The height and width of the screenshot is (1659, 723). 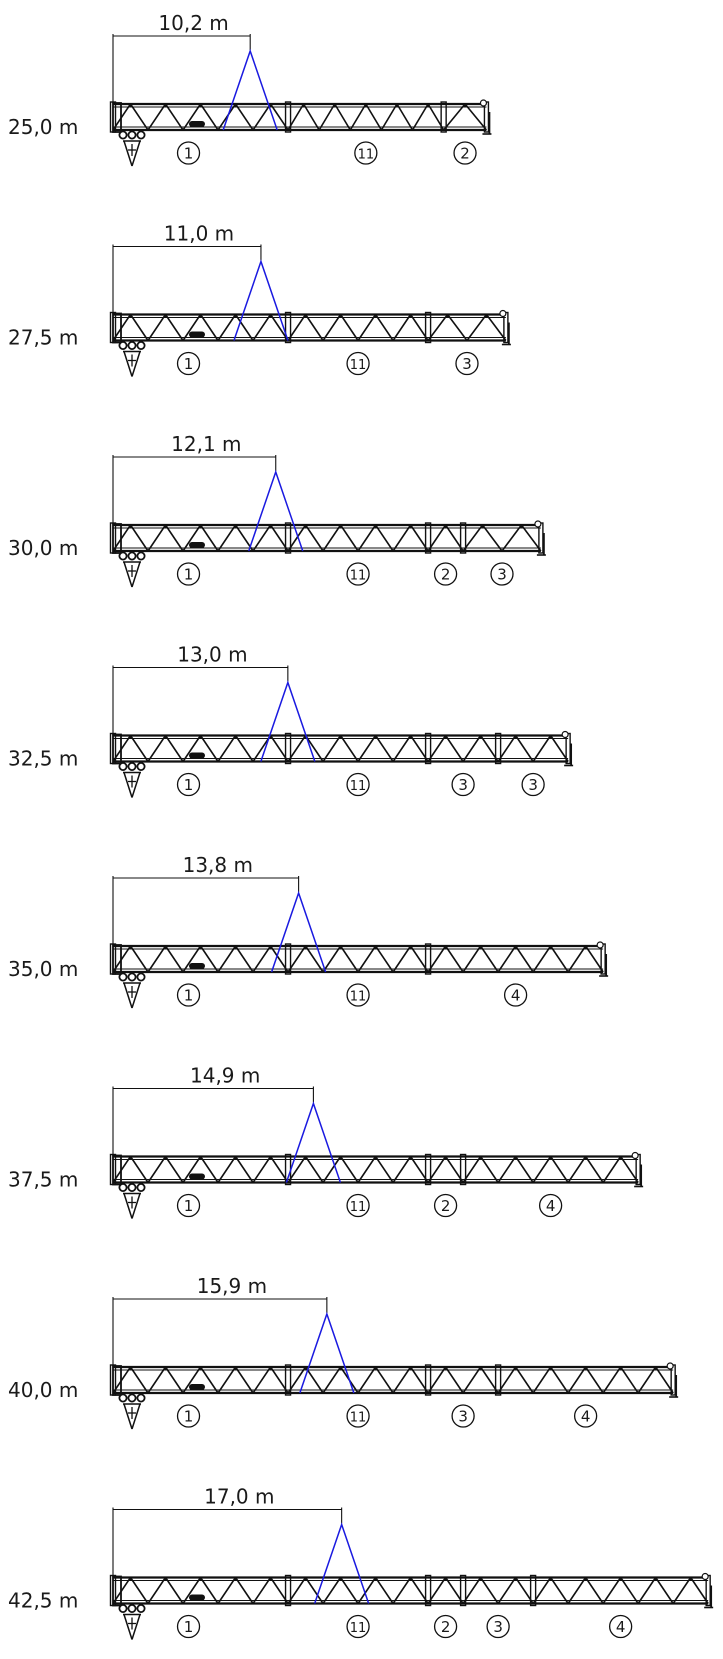 I want to click on jib-configuration: 32,5 m1 11 3 313,0 m, so click(x=291, y=720).